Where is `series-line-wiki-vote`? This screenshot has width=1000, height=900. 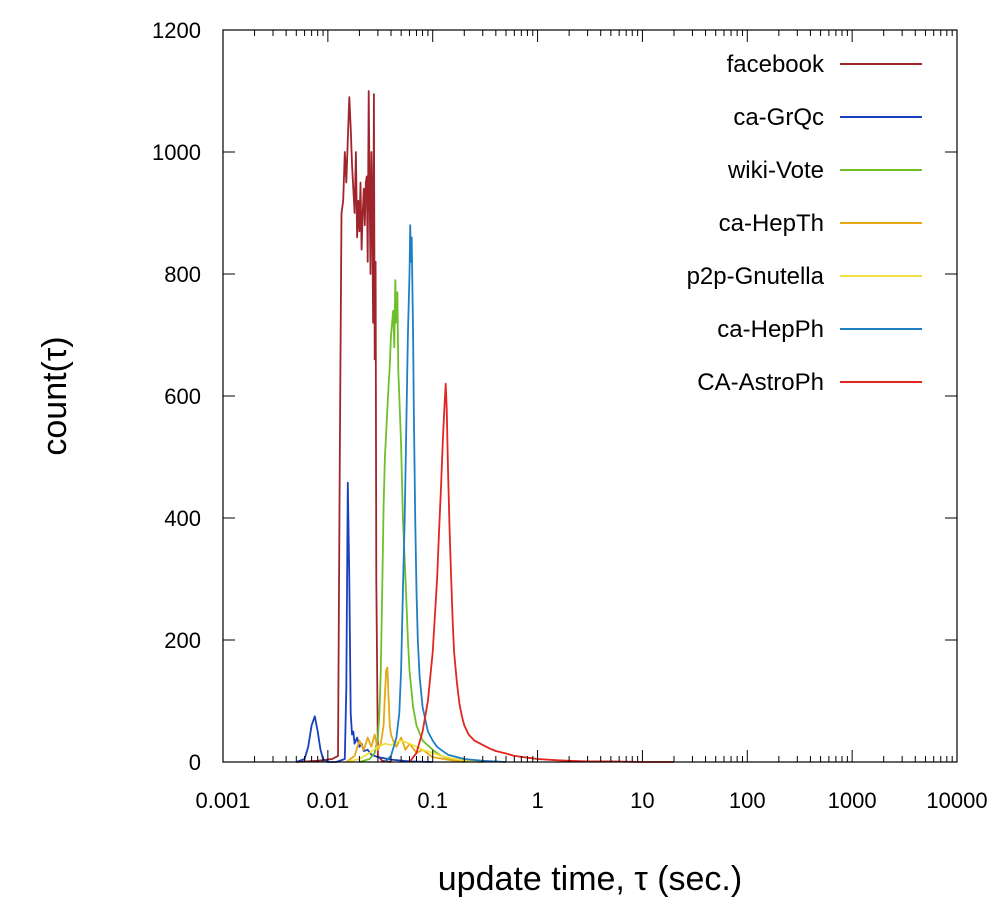 series-line-wiki-vote is located at coordinates (421, 521).